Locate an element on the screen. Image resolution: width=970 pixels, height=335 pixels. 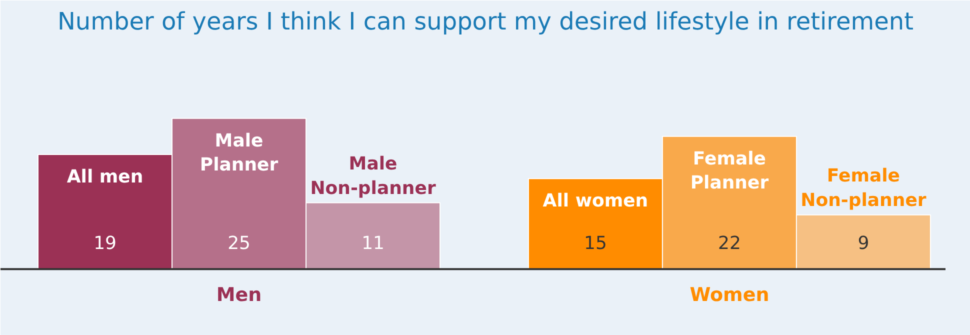
x-tick-label: Male Planner is located at coordinates (239, 153).